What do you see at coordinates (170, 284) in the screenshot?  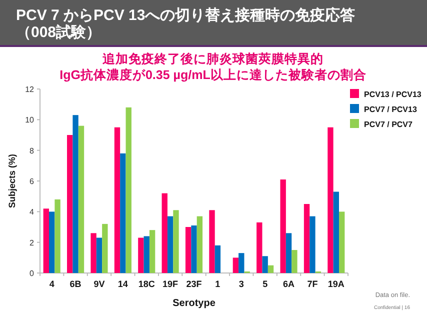 I see `x-tick-label: 19F` at bounding box center [170, 284].